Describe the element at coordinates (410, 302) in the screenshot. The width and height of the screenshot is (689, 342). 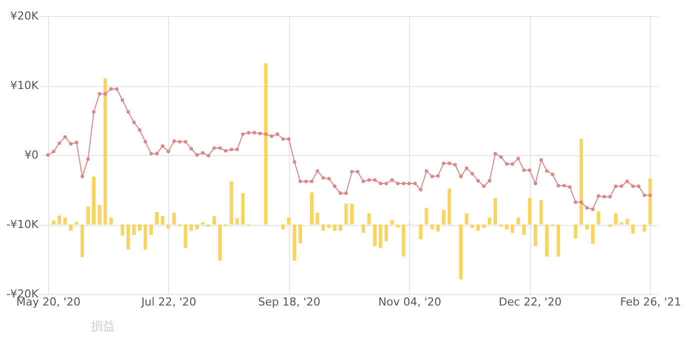
I see `x-tick-label: Nov 04, '20` at that location.